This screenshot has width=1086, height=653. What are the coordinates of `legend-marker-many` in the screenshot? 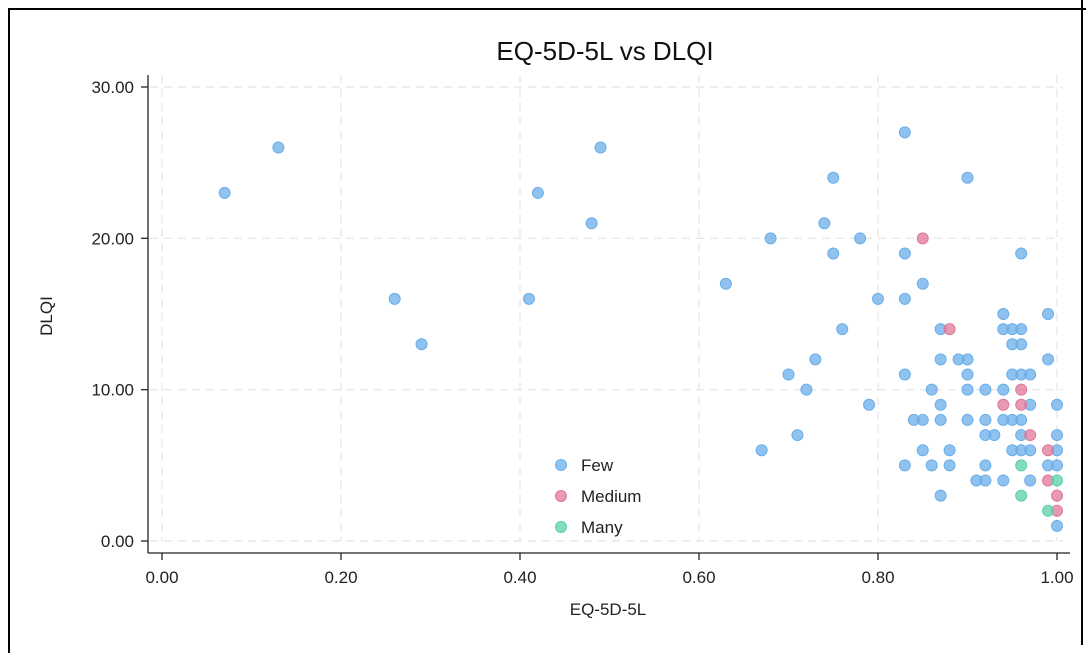 It's located at (561, 527).